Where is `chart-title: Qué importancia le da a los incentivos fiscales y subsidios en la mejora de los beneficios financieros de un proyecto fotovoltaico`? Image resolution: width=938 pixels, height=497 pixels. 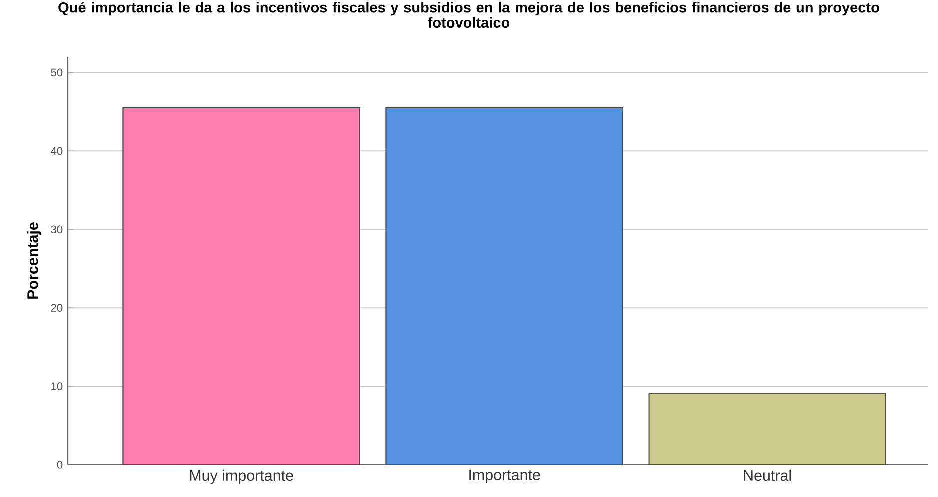 chart-title: Qué importancia le da a los incentivos fiscales y subsidios en la mejora de los beneficios financieros de un proyecto fotovoltaico is located at coordinates (469, 15).